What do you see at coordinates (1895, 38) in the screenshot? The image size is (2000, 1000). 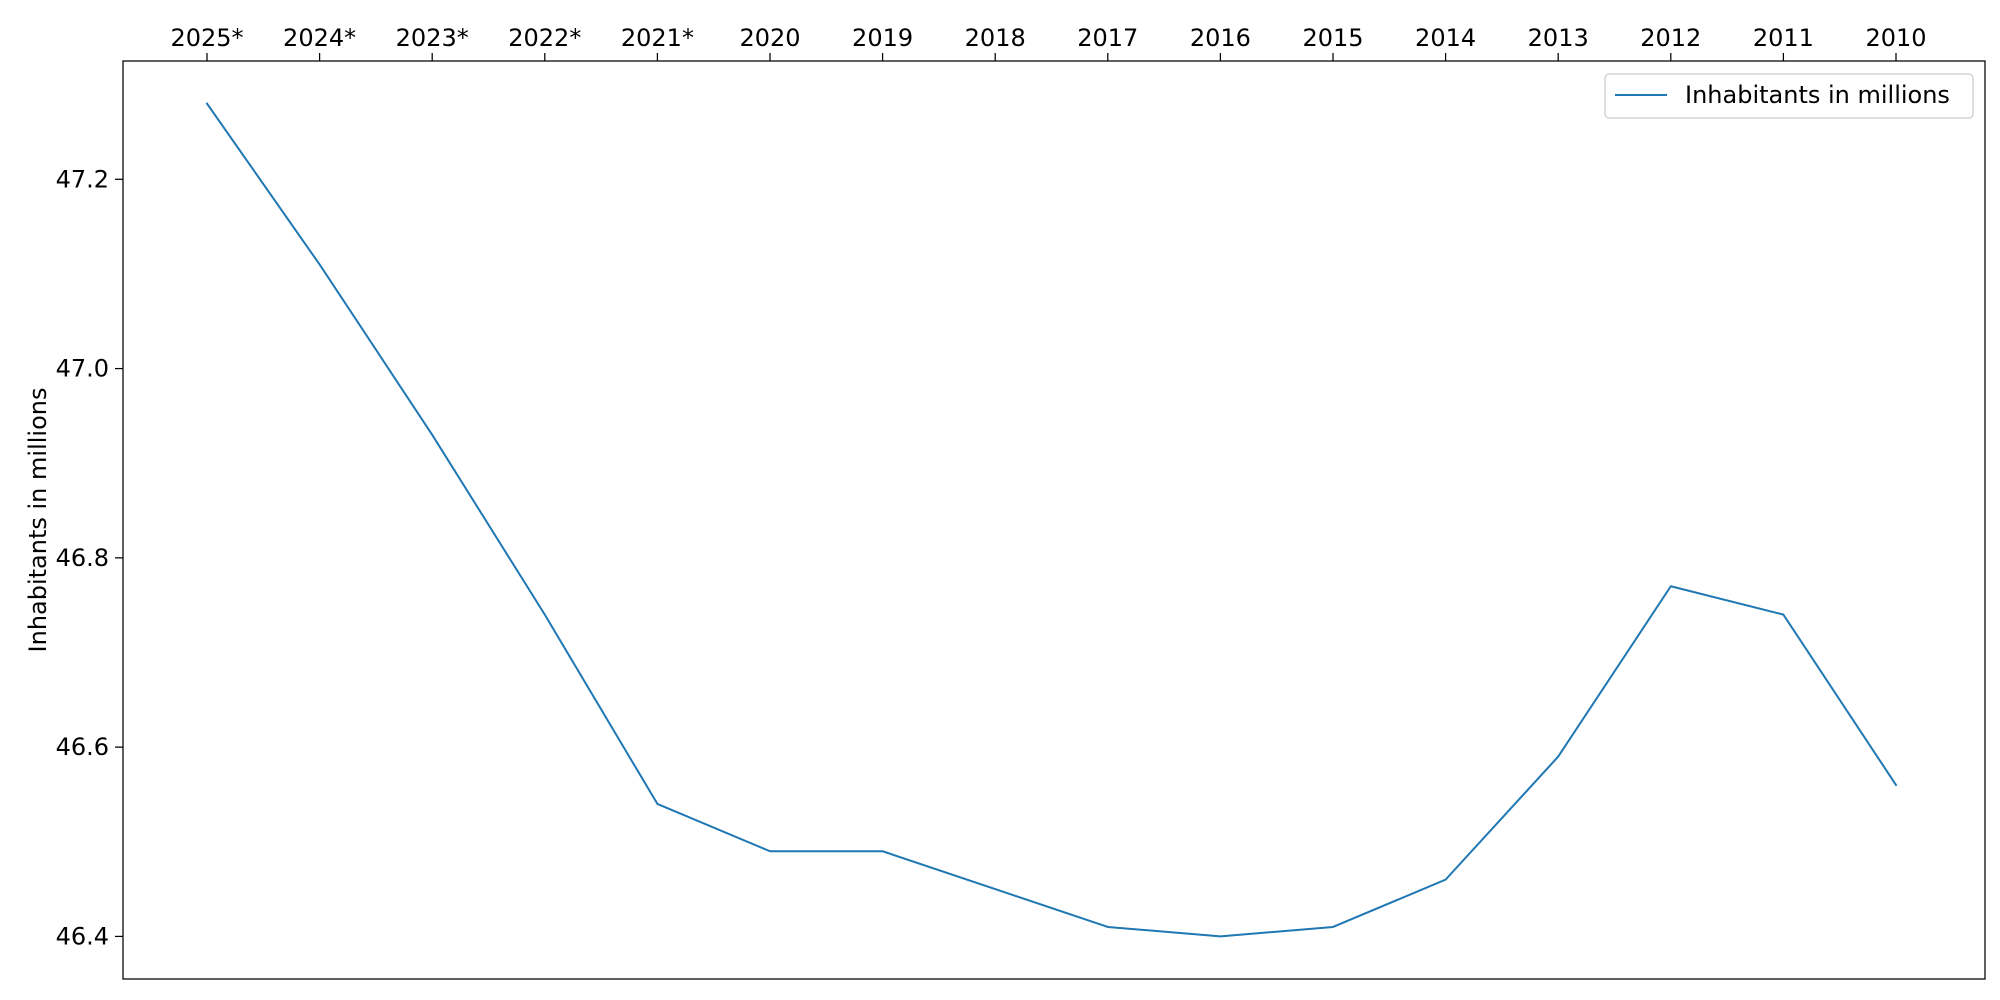 I see `x-tick-label: 2010` at bounding box center [1895, 38].